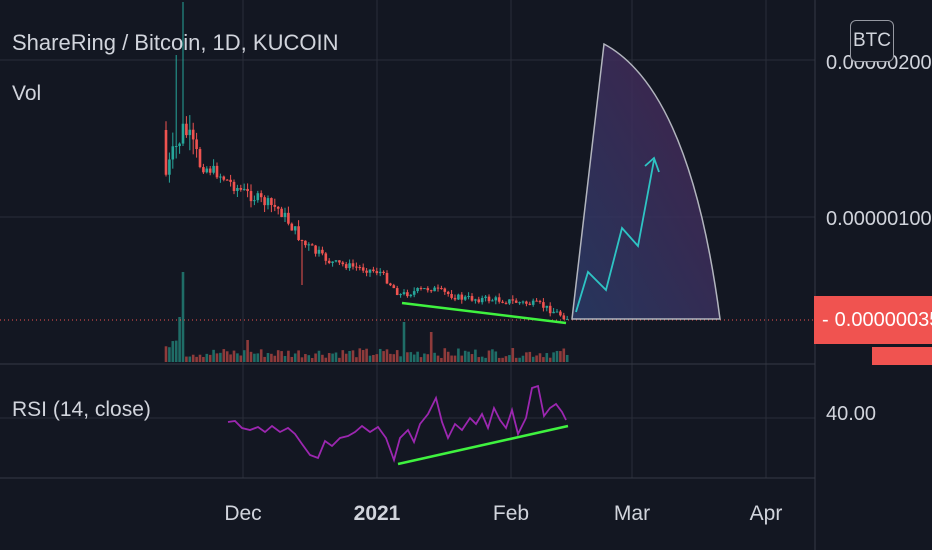 The width and height of the screenshot is (932, 550). I want to click on volume-label: Vol, so click(27, 93).